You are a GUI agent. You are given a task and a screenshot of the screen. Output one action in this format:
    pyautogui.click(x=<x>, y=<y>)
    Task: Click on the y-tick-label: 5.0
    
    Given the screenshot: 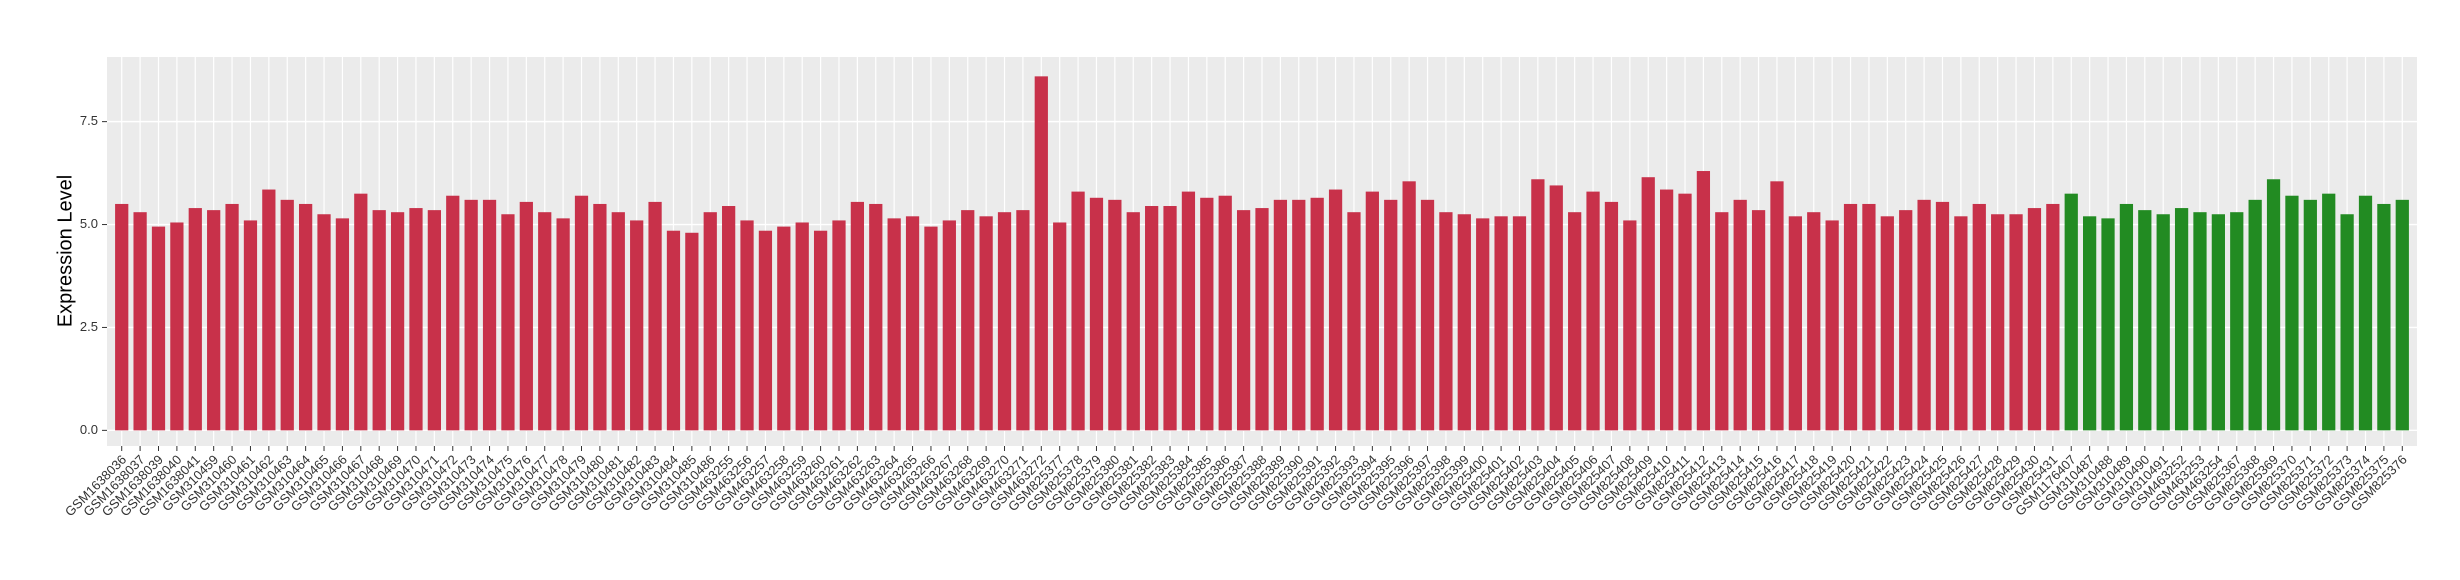 What is the action you would take?
    pyautogui.click(x=89, y=223)
    